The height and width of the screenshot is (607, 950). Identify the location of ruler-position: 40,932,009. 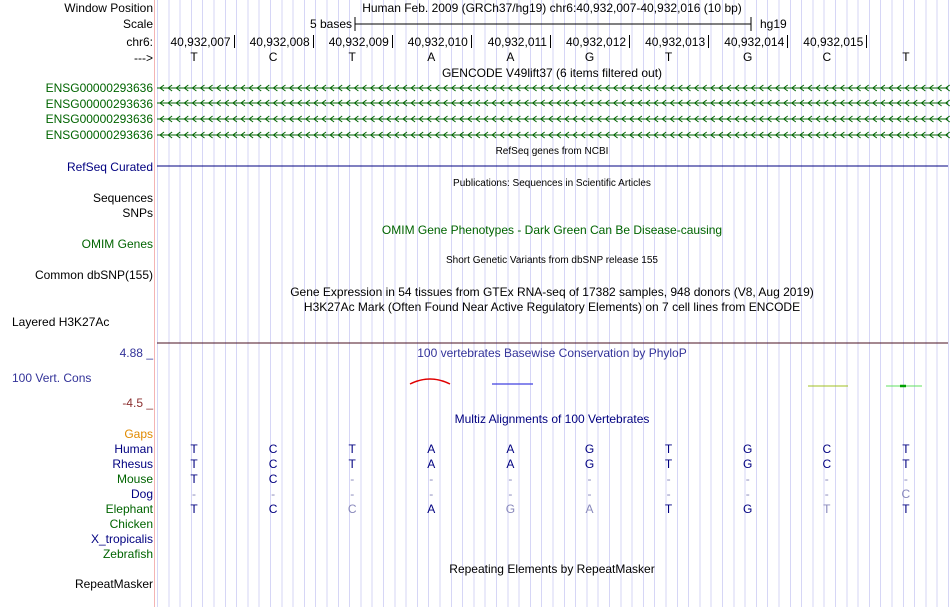
(358, 42).